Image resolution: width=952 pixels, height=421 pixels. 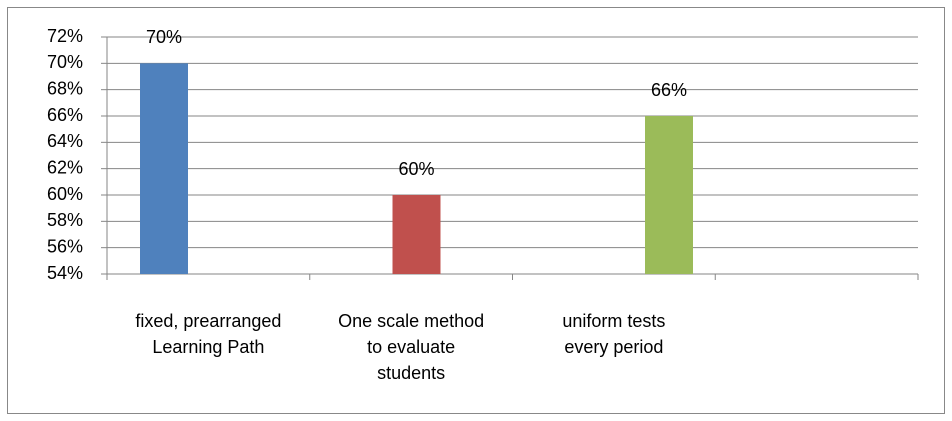 What do you see at coordinates (65, 88) in the screenshot?
I see `y-tick-label: 68%` at bounding box center [65, 88].